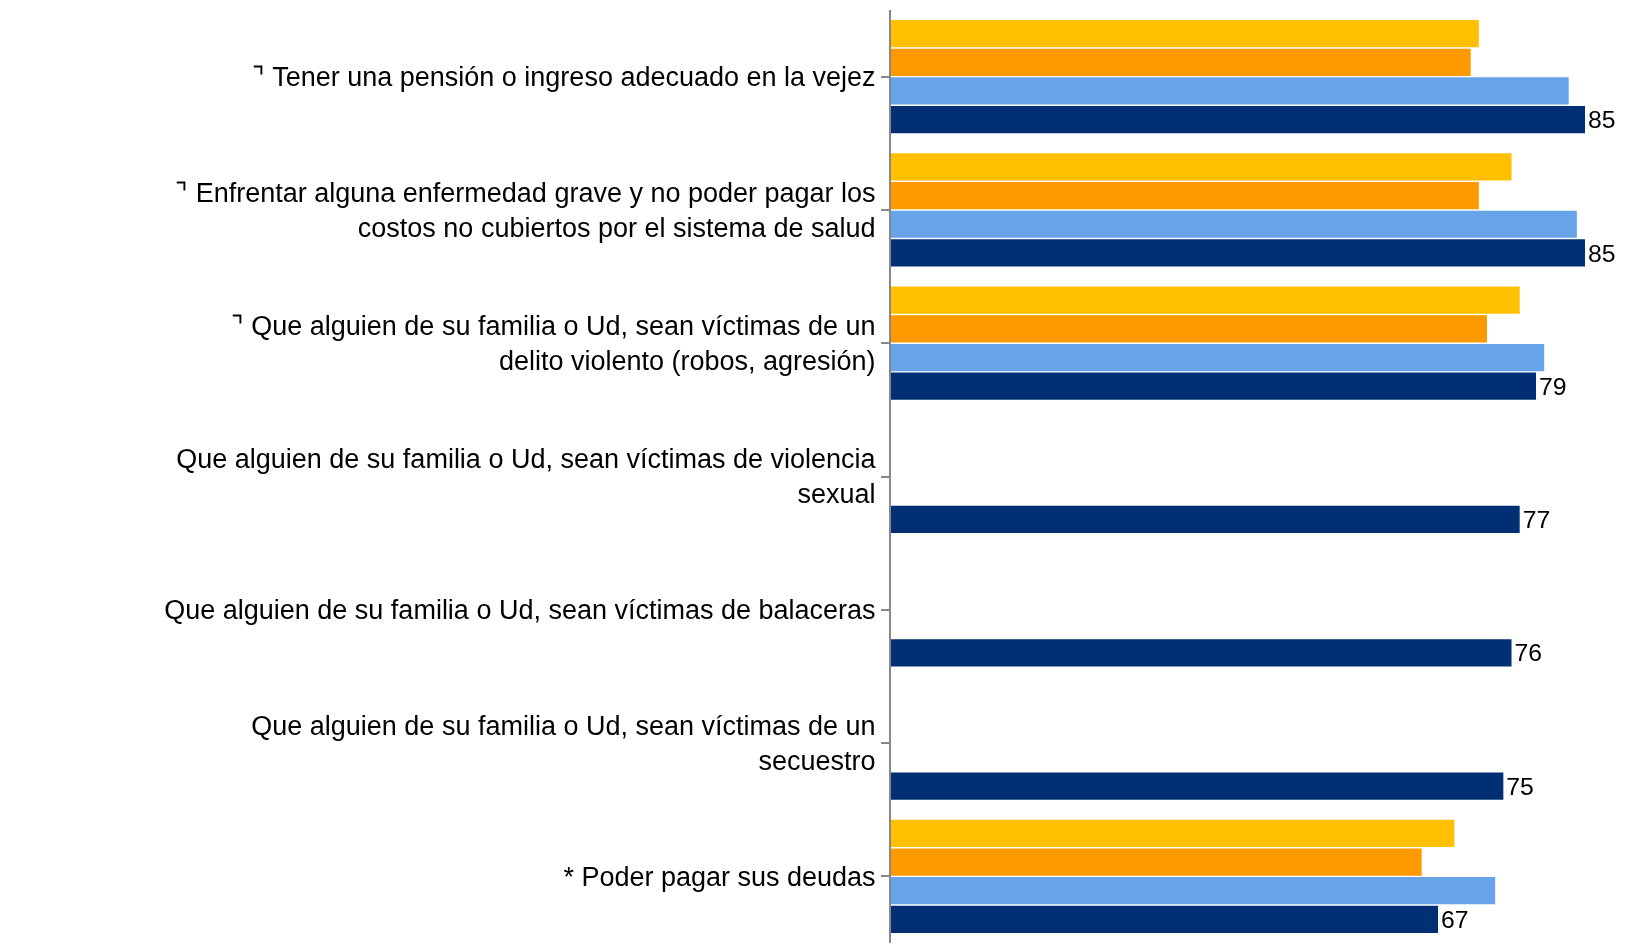 The height and width of the screenshot is (945, 1641). What do you see at coordinates (526, 477) in the screenshot?
I see `y-tick-label: Que alguien de su familia o Ud, sean víctimas de violencia sexual` at bounding box center [526, 477].